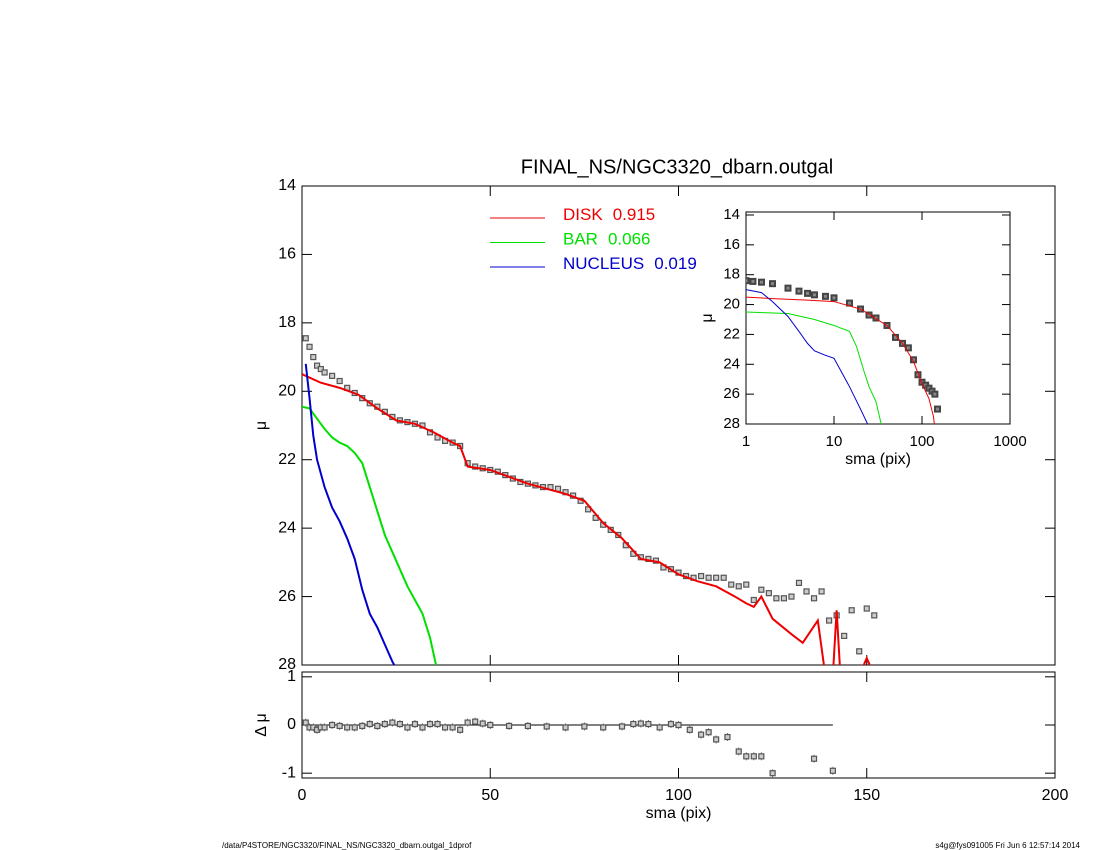 The width and height of the screenshot is (1100, 850). Describe the element at coordinates (583, 214) in the screenshot. I see `legend-name: DISK` at that location.